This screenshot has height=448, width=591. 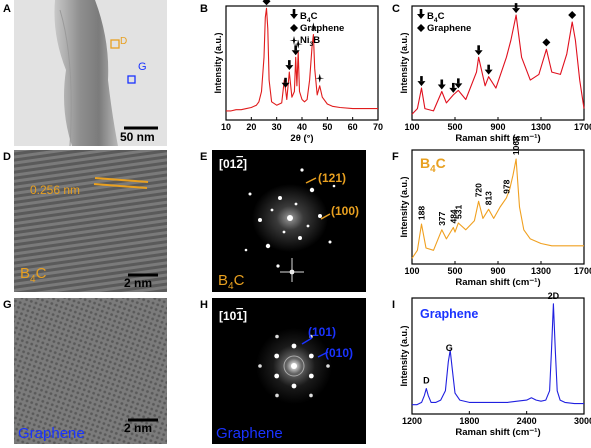 What do you see at coordinates (498, 356) in the screenshot?
I see `plot-frame` at bounding box center [498, 356].